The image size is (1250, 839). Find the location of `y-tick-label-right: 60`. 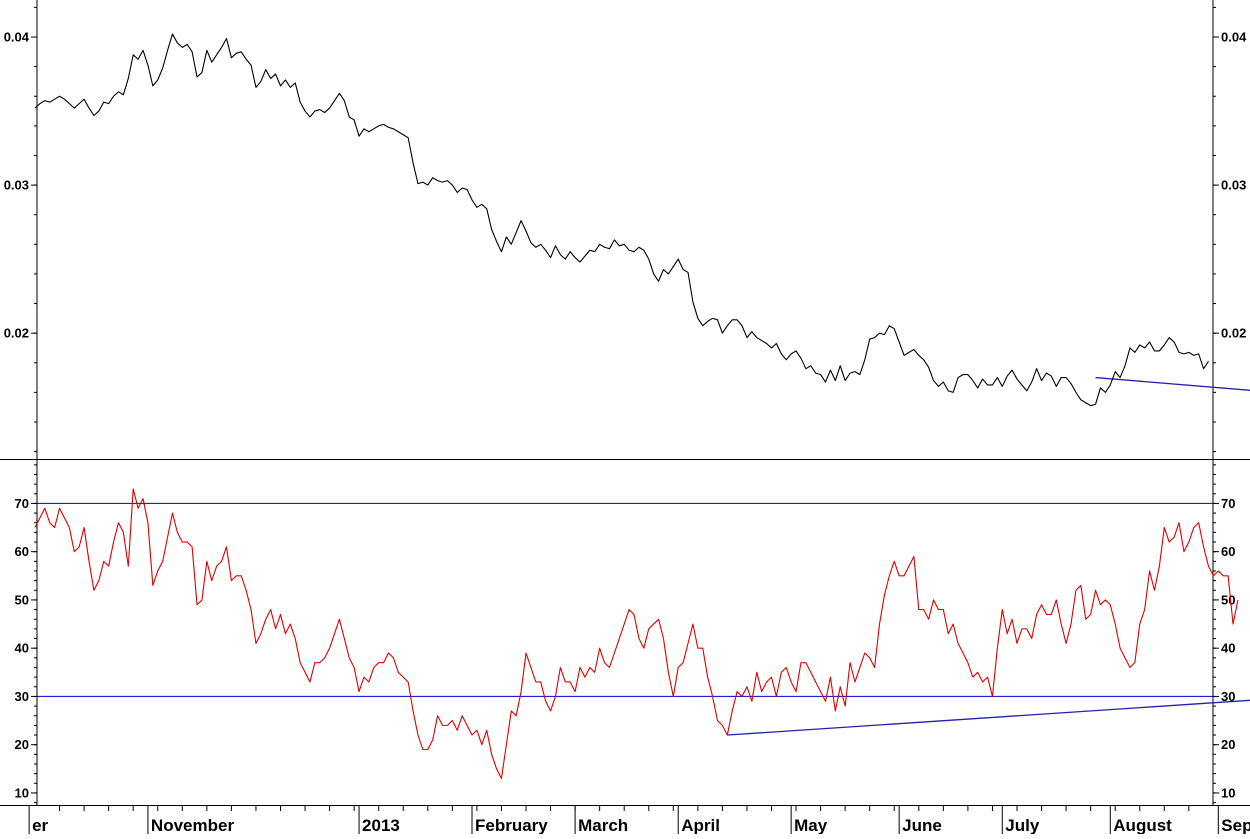

y-tick-label-right: 60 is located at coordinates (1228, 551).